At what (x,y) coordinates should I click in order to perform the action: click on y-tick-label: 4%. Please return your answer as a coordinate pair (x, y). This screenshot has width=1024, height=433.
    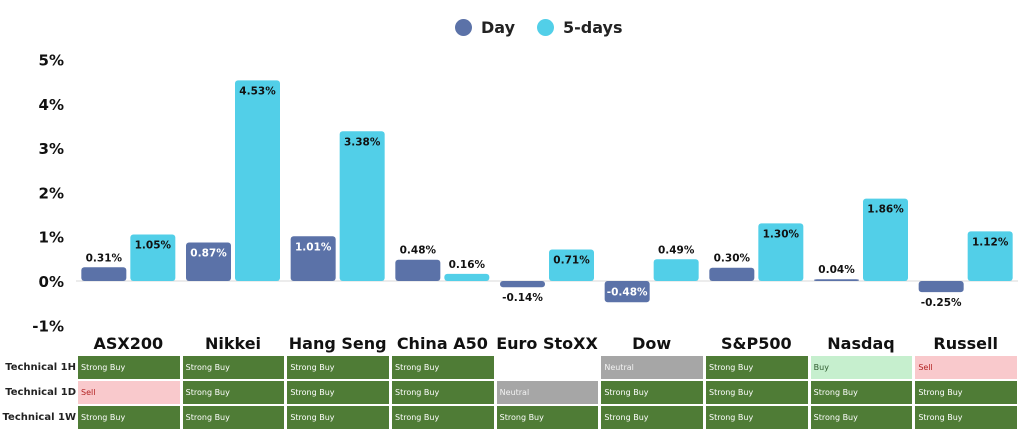
    Looking at the image, I should click on (51, 105).